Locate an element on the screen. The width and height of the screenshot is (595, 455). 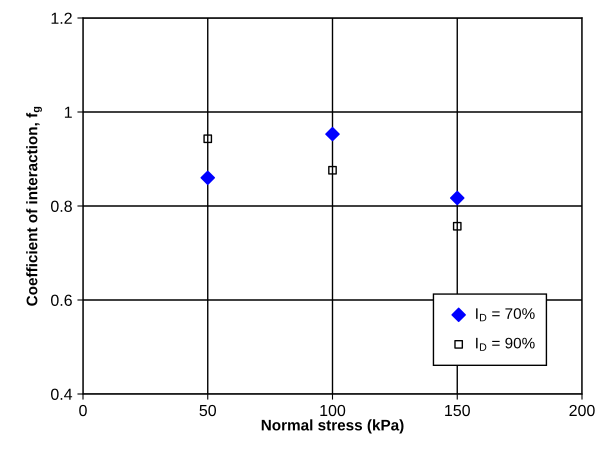
x-tick-label: 200 is located at coordinates (582, 410).